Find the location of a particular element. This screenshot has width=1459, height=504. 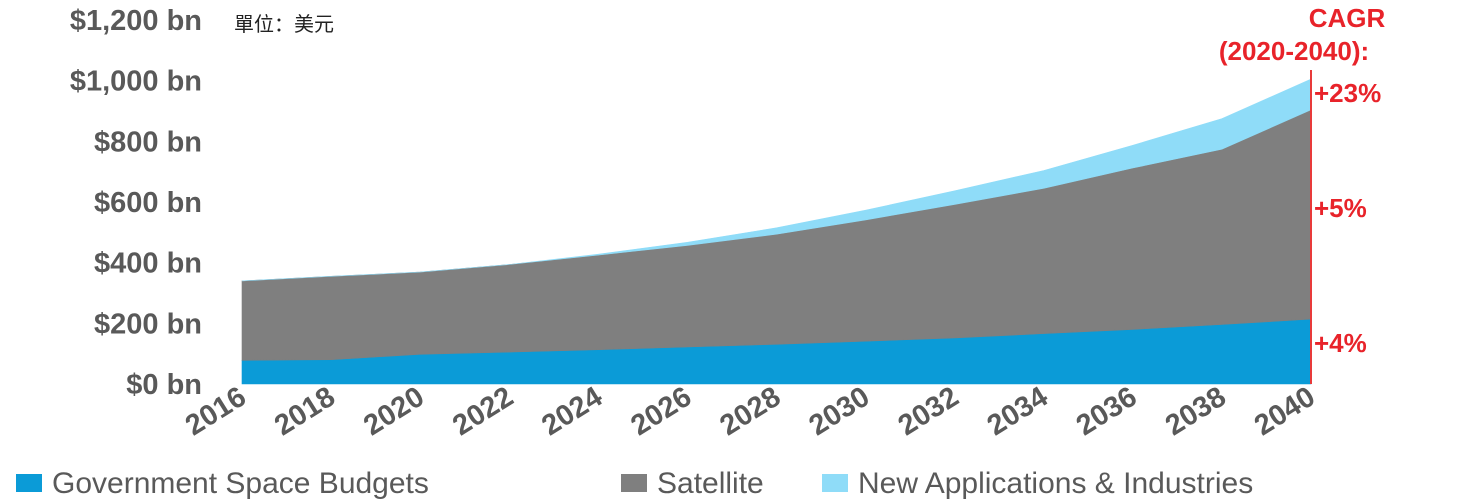

unit-label: 單位：美元 is located at coordinates (284, 24).